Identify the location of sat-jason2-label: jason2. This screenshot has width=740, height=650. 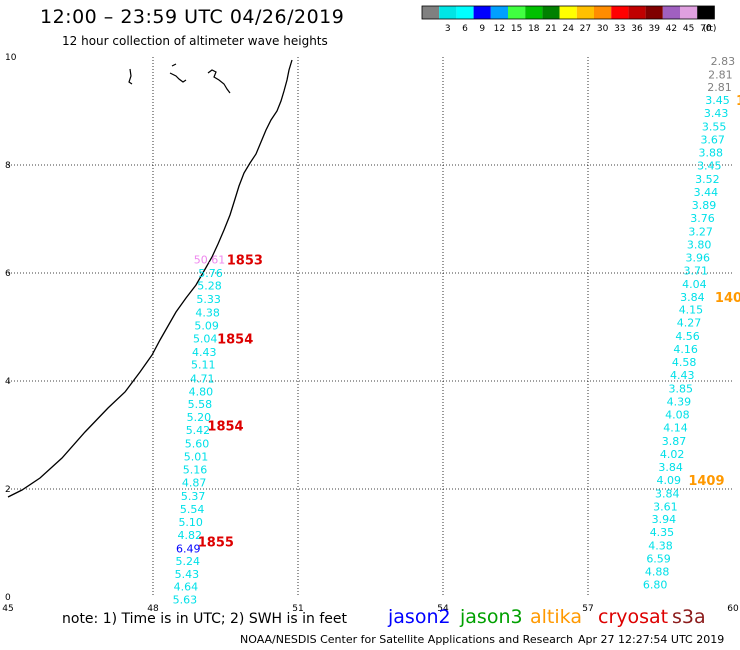
(419, 617).